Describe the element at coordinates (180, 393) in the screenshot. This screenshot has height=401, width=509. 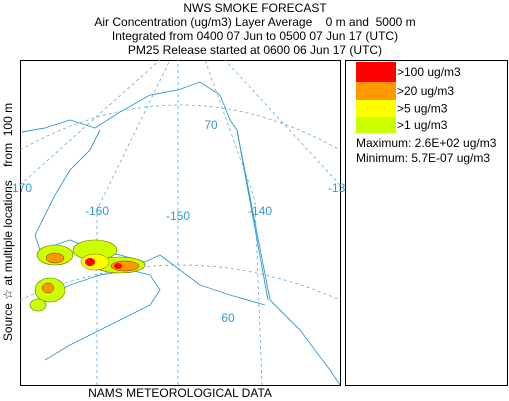
I see `footer: NAMS METEOROLOGICAL DATA` at that location.